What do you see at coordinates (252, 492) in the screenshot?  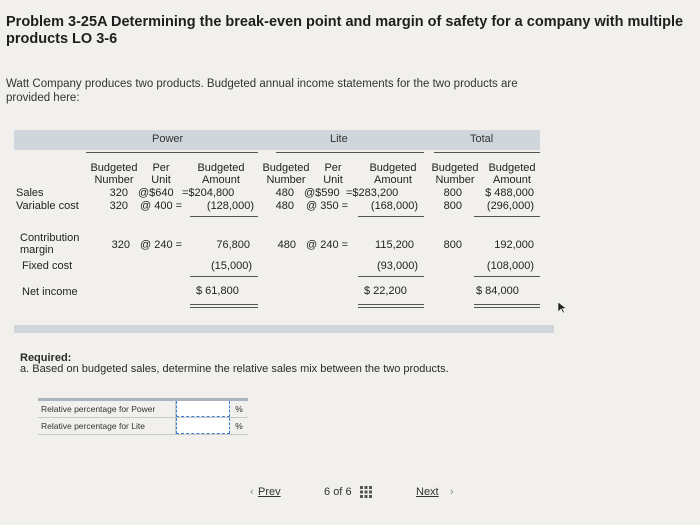 I see `chevron-left-icon: ‹` at bounding box center [252, 492].